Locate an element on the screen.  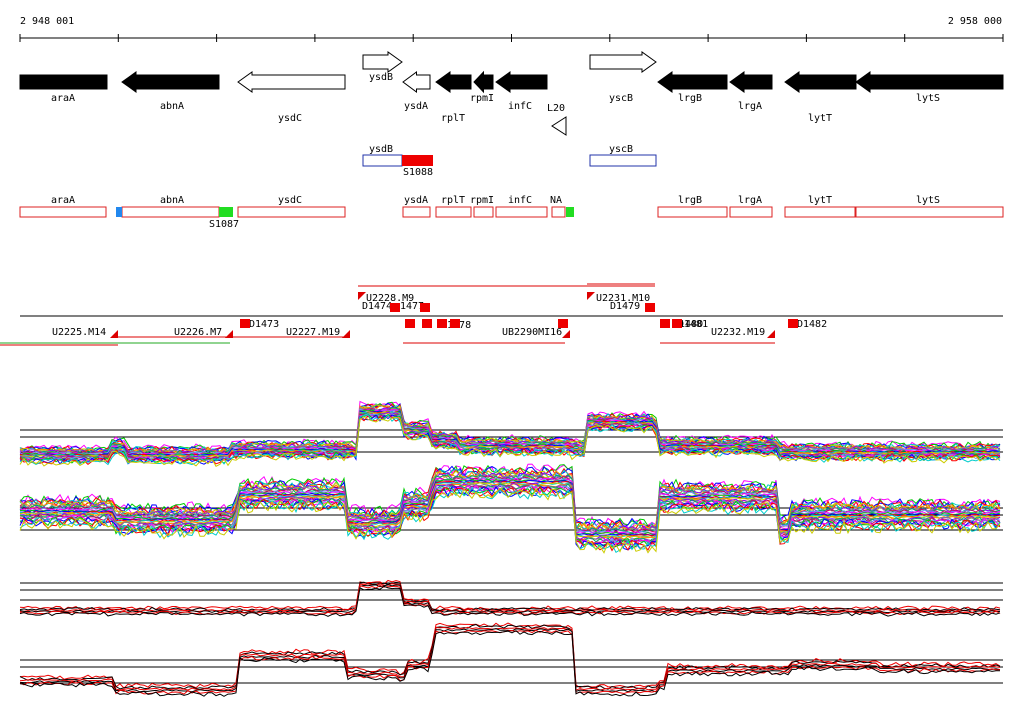
feature-label: lrgA is located at coordinates (750, 200).